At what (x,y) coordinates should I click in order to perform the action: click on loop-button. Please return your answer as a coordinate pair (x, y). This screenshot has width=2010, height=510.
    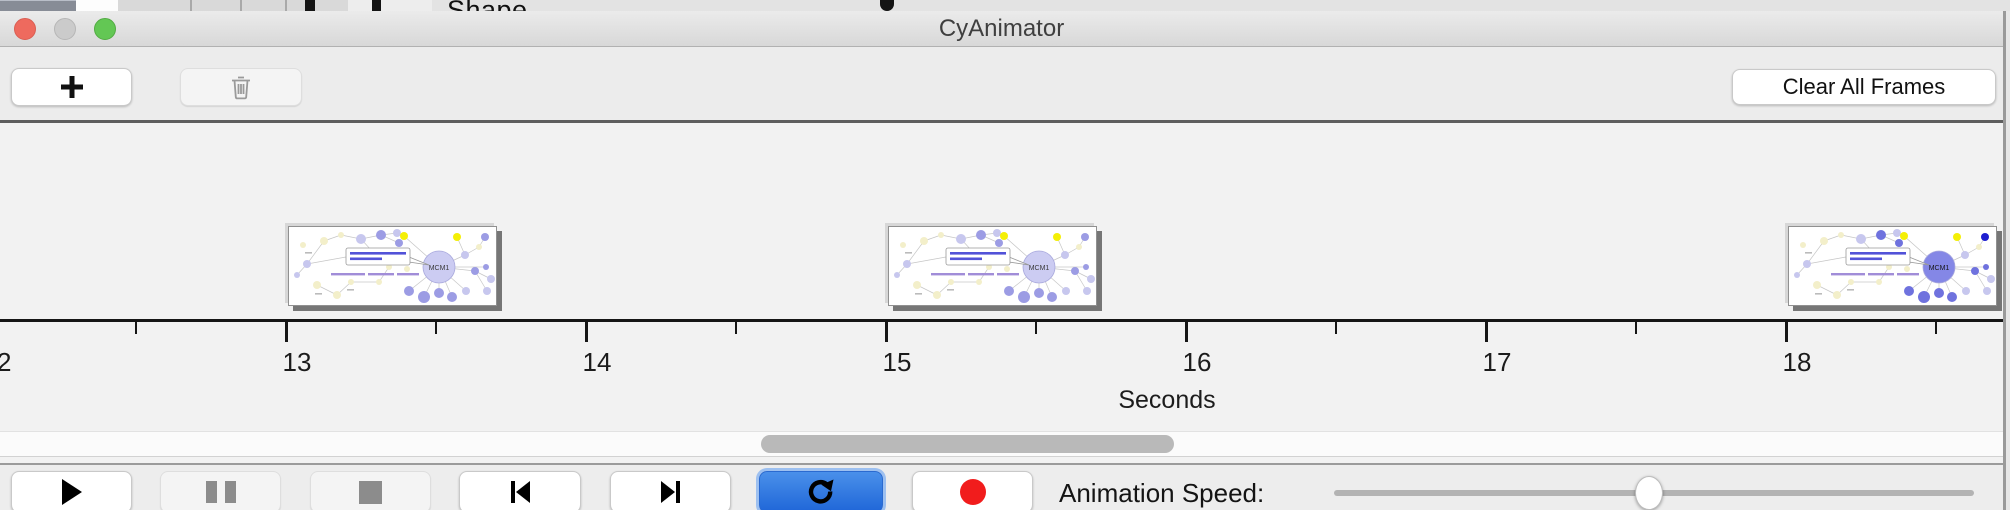
    Looking at the image, I should click on (821, 490).